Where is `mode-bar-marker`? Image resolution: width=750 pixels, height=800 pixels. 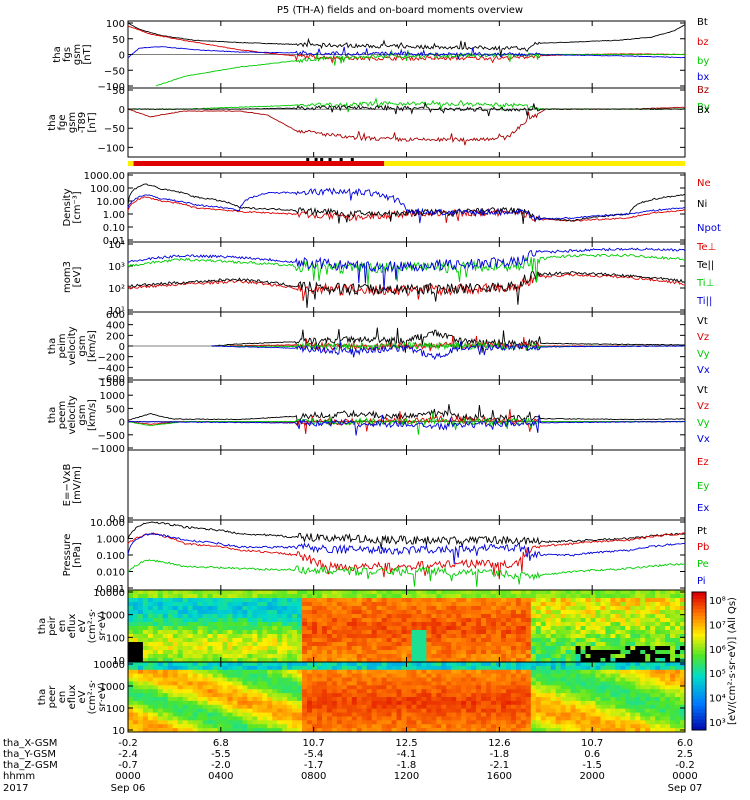
mode-bar-marker is located at coordinates (322, 159).